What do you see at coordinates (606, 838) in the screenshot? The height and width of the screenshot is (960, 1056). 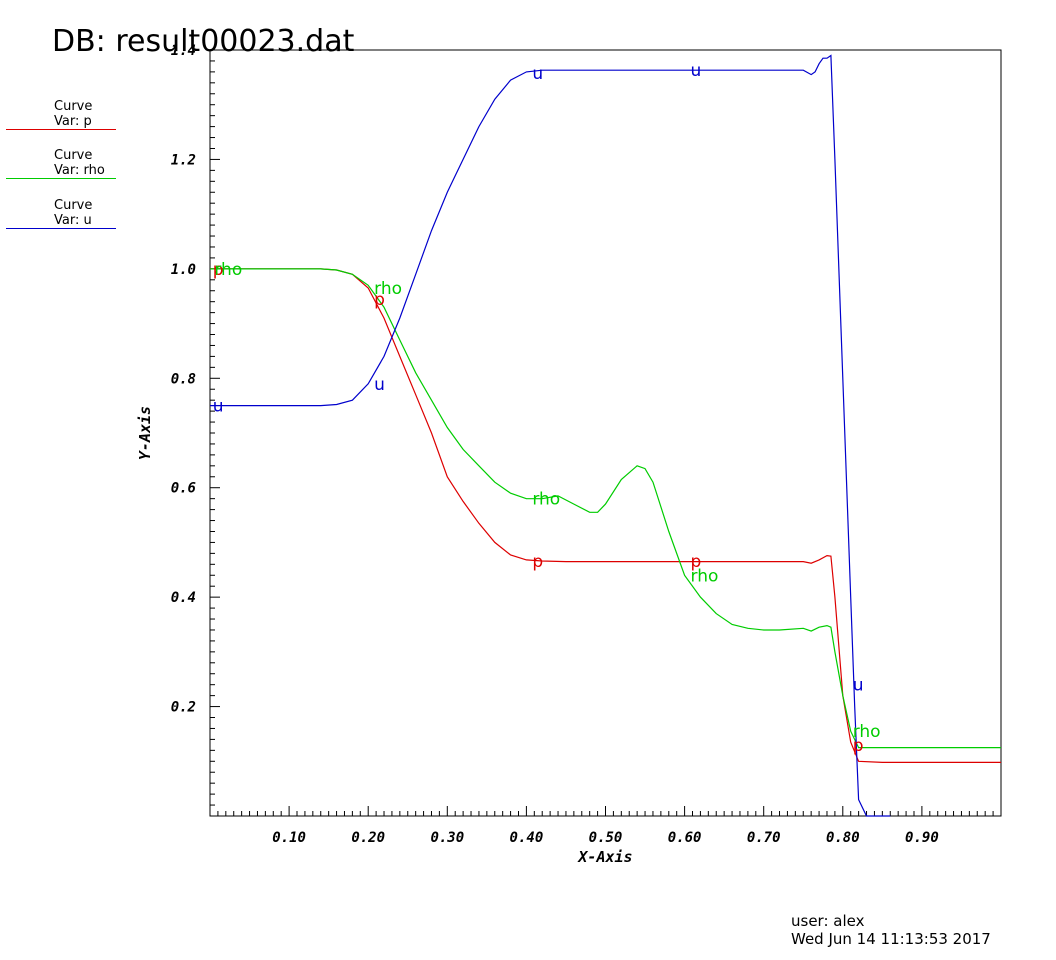 I see `x-tick-label: 0.50` at bounding box center [606, 838].